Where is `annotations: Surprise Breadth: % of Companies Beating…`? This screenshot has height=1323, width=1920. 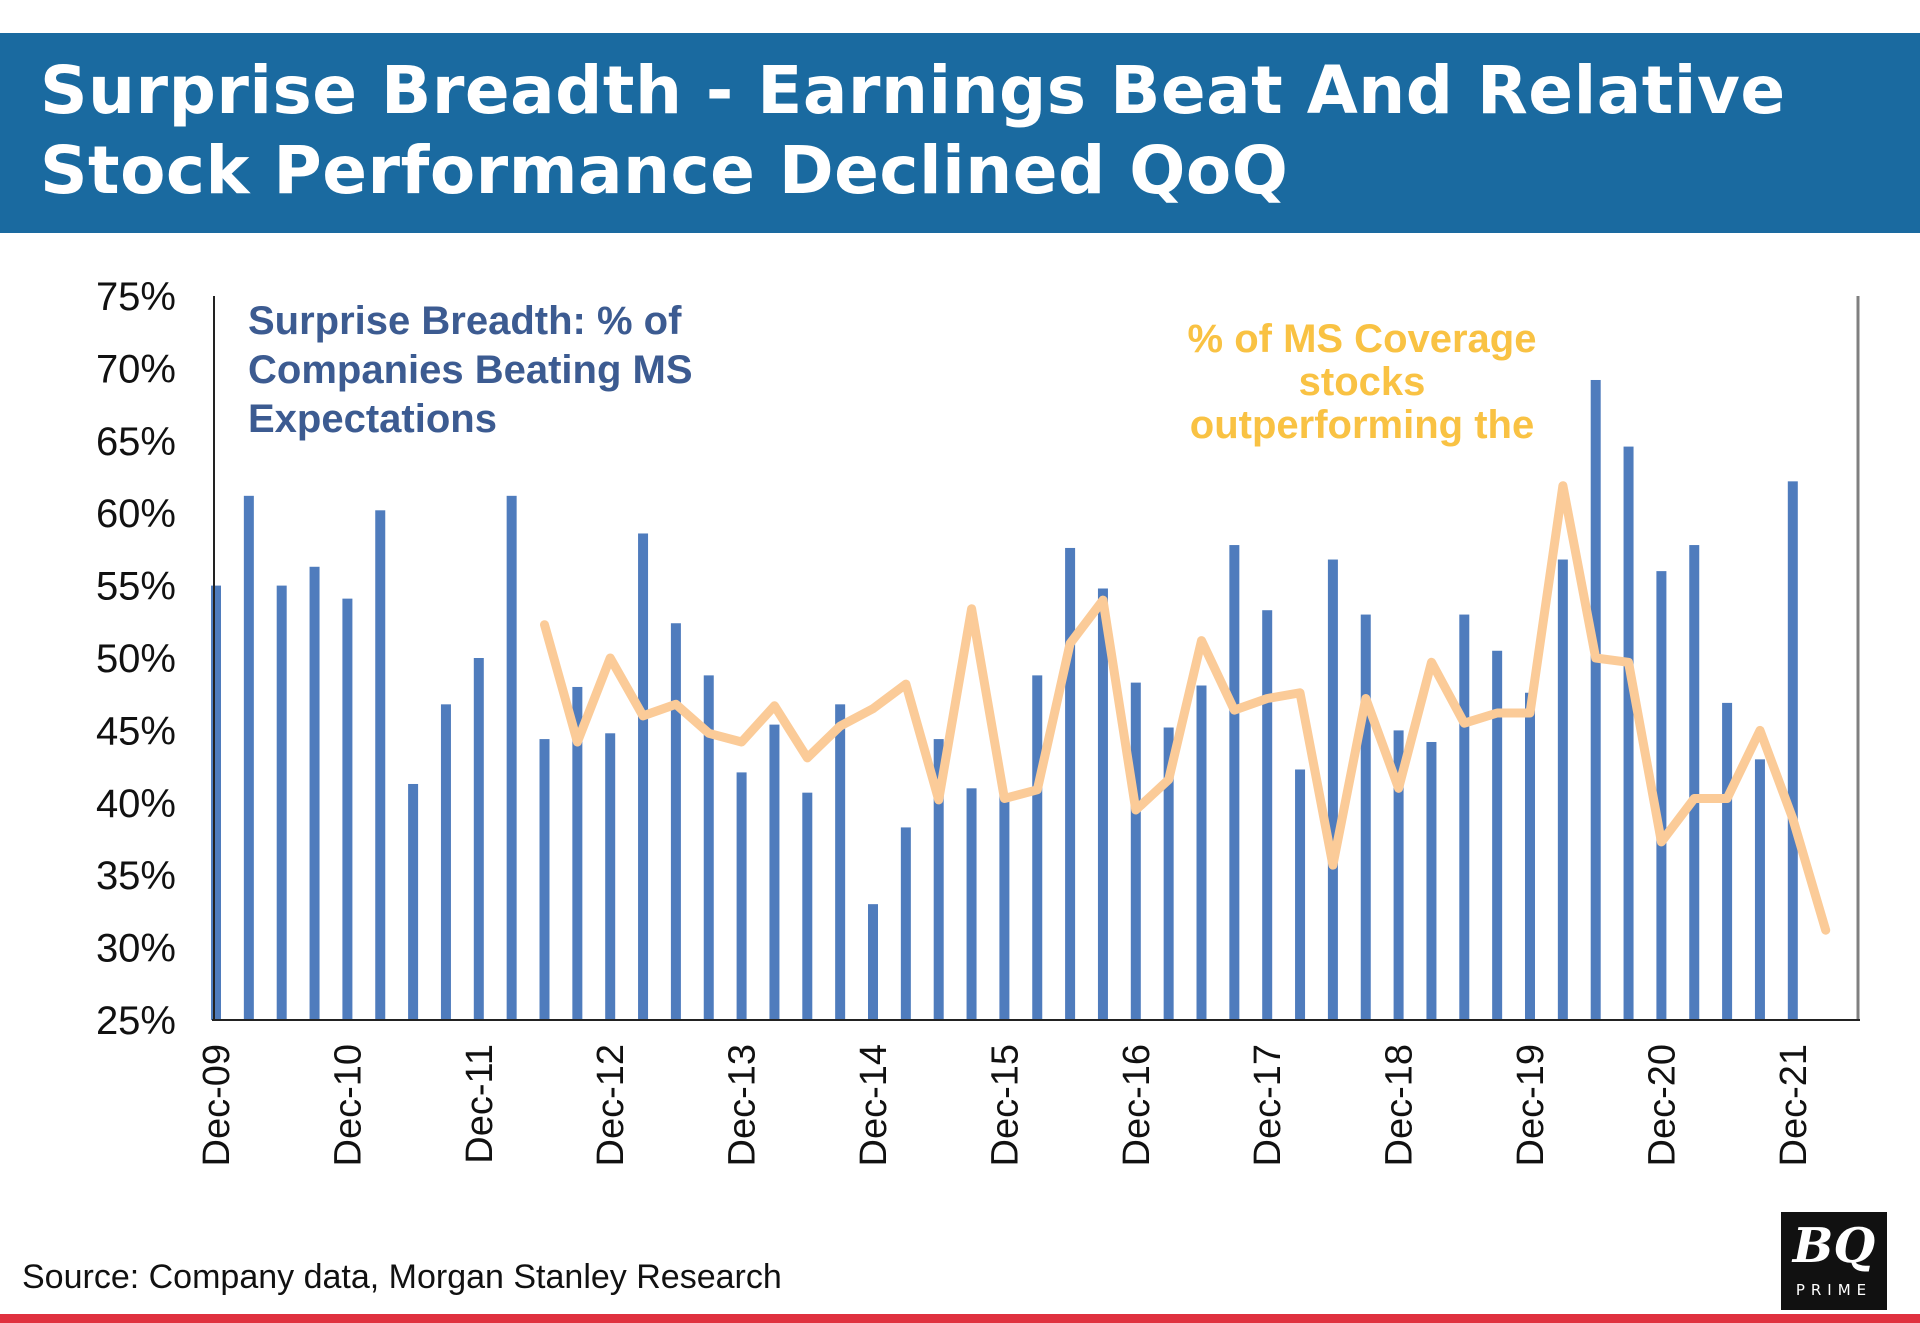 annotations: Surprise Breadth: % of Companies Beating… is located at coordinates (892, 373).